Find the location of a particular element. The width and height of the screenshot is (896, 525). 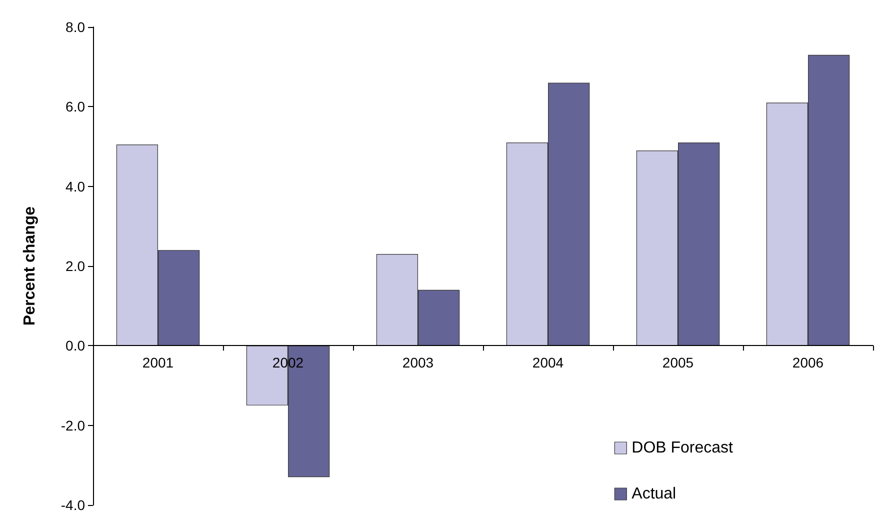

x-tick-label: 2002 is located at coordinates (288, 362).